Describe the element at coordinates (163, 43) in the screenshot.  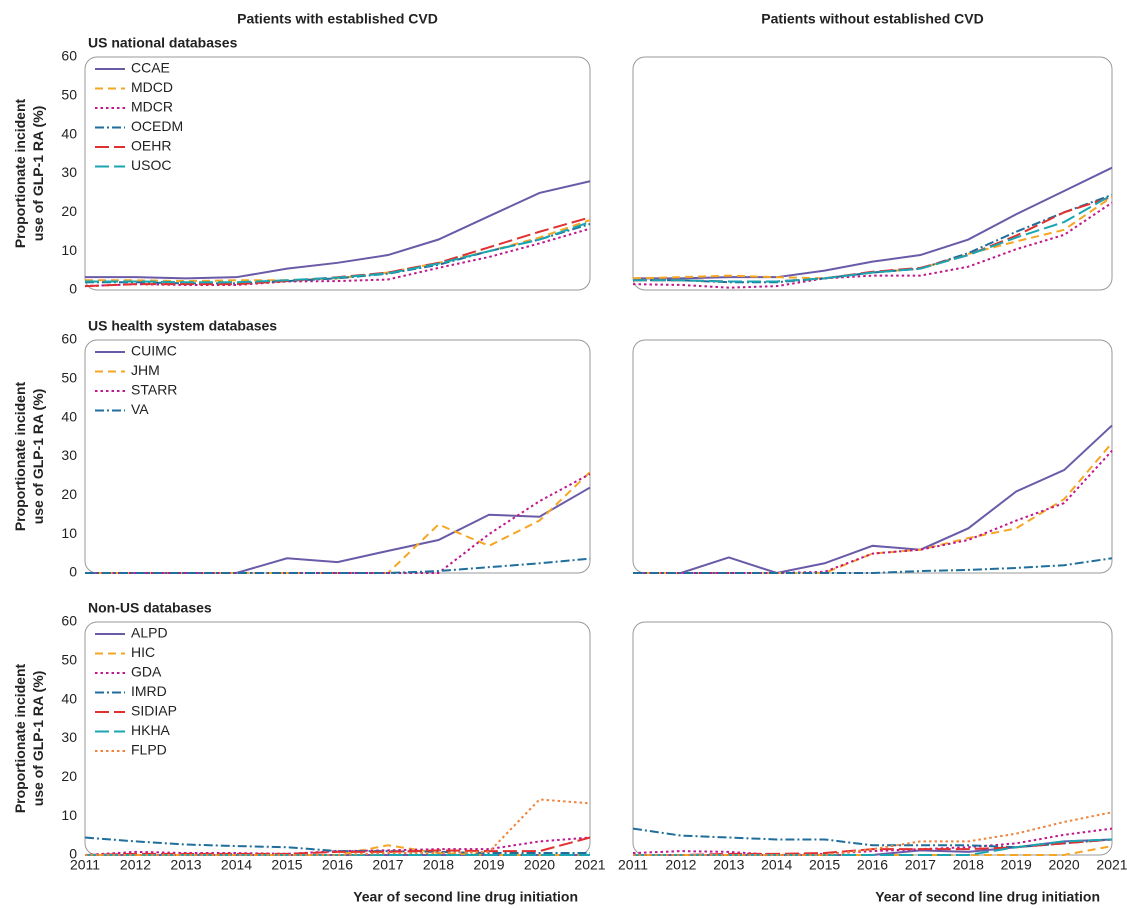
I see `panel-title: US national databases` at that location.